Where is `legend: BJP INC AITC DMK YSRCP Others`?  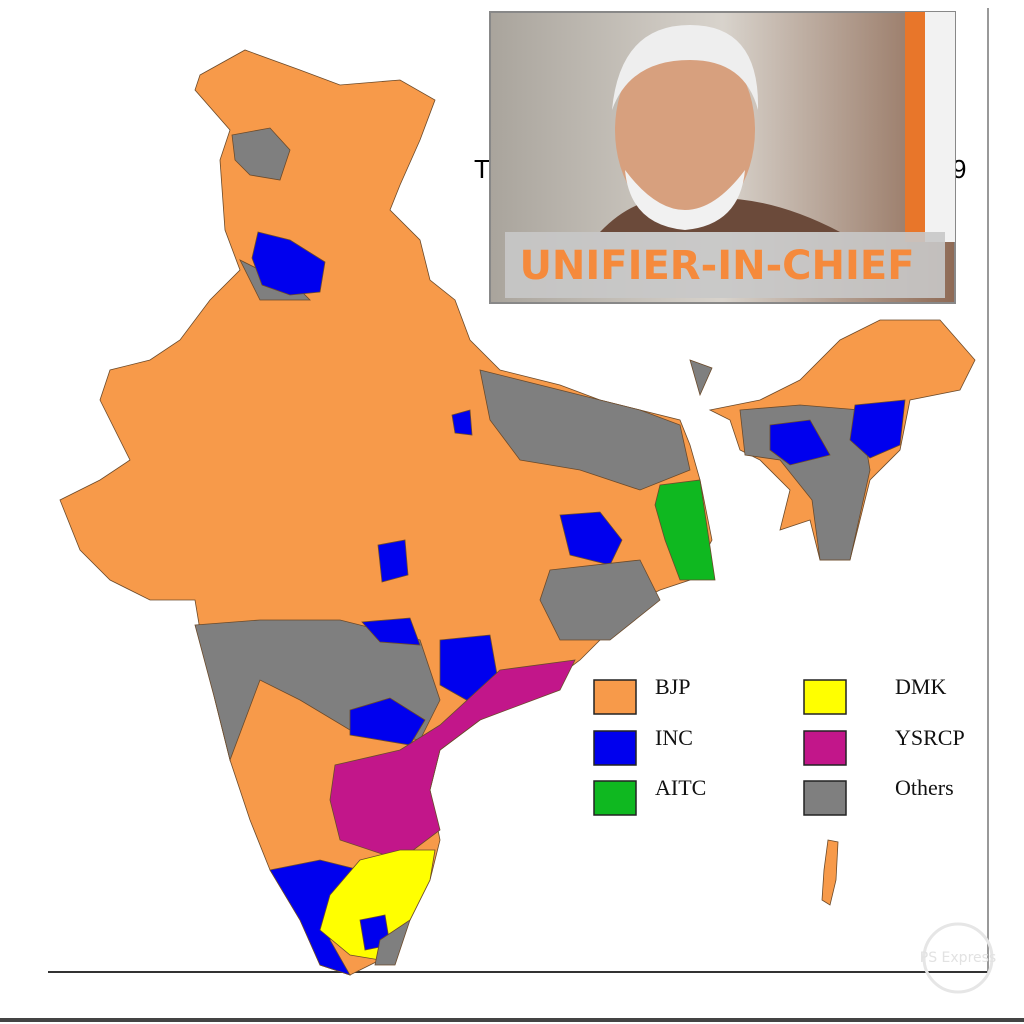
legend: BJP INC AITC DMK YSRCP Others is located at coordinates (779, 745).